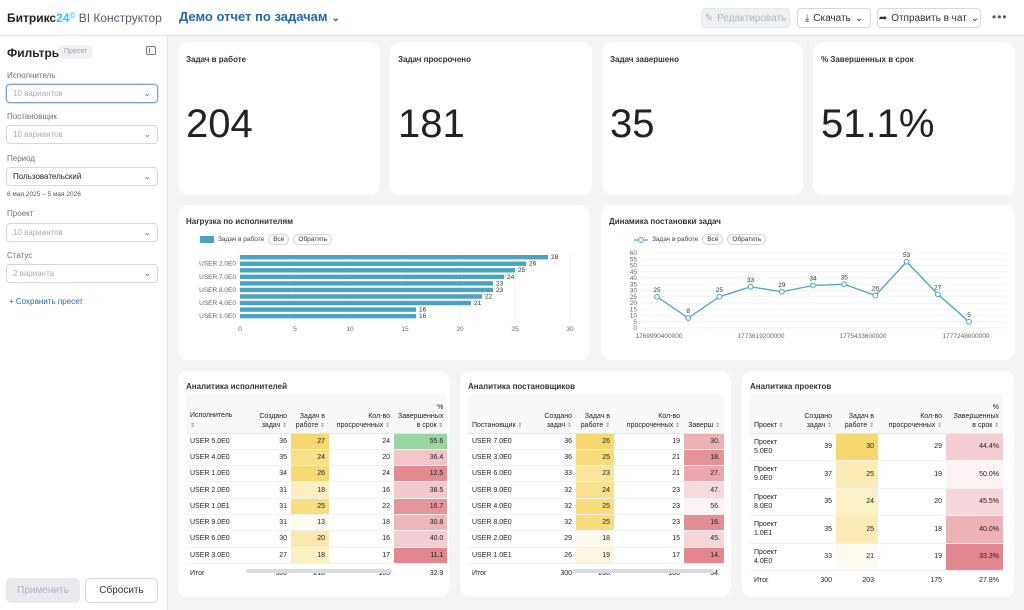 This screenshot has width=1024, height=610. What do you see at coordinates (82, 93) in the screenshot?
I see `filter-select-performer: 10 вариантов ⌄` at bounding box center [82, 93].